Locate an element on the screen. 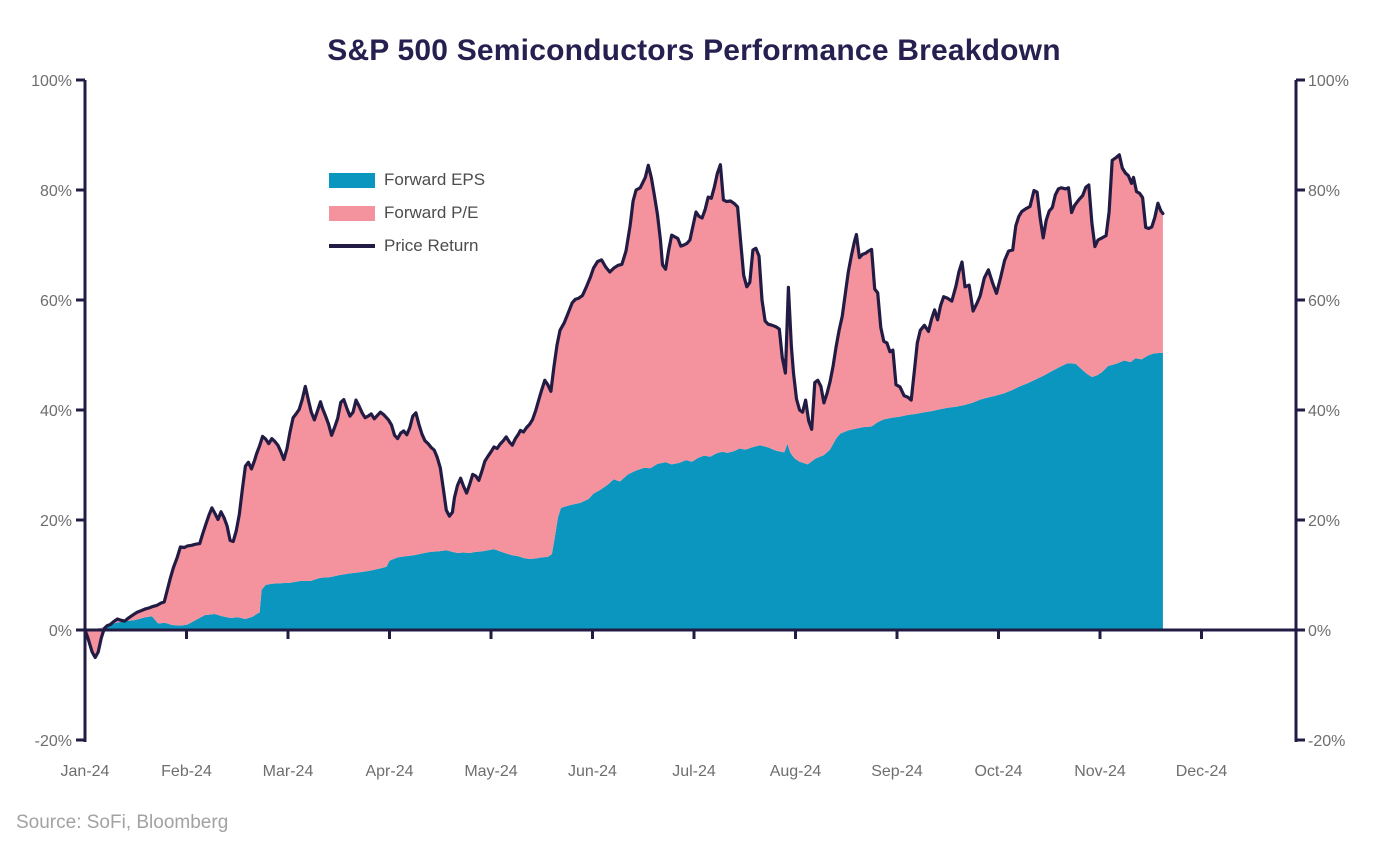  price-return-line-swatch-icon is located at coordinates (352, 246).